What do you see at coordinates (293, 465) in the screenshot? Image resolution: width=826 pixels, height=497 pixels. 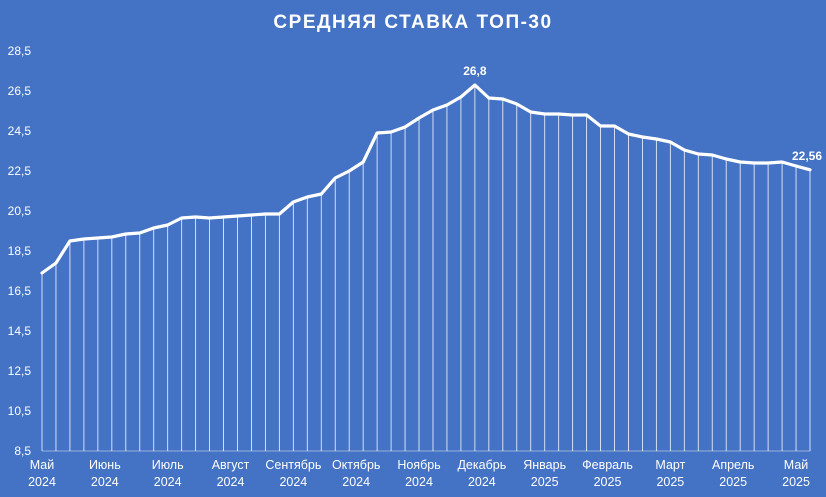 I see `x-tick-month: Сентябрь` at bounding box center [293, 465].